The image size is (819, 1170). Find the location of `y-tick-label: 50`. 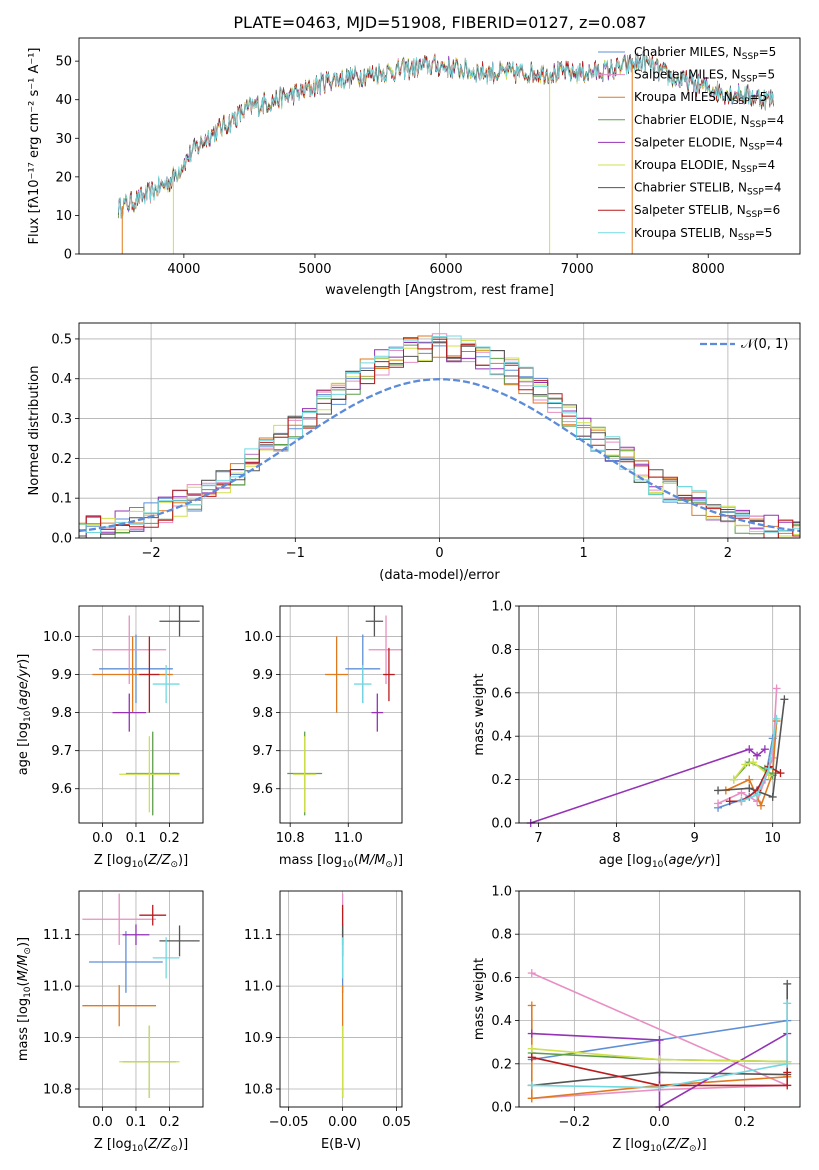

y-tick-label: 50 is located at coordinates (63, 62).